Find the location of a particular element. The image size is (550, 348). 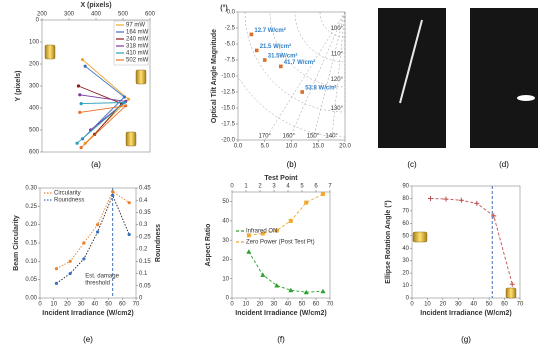

panel-label: (f) is located at coordinates (281, 339).